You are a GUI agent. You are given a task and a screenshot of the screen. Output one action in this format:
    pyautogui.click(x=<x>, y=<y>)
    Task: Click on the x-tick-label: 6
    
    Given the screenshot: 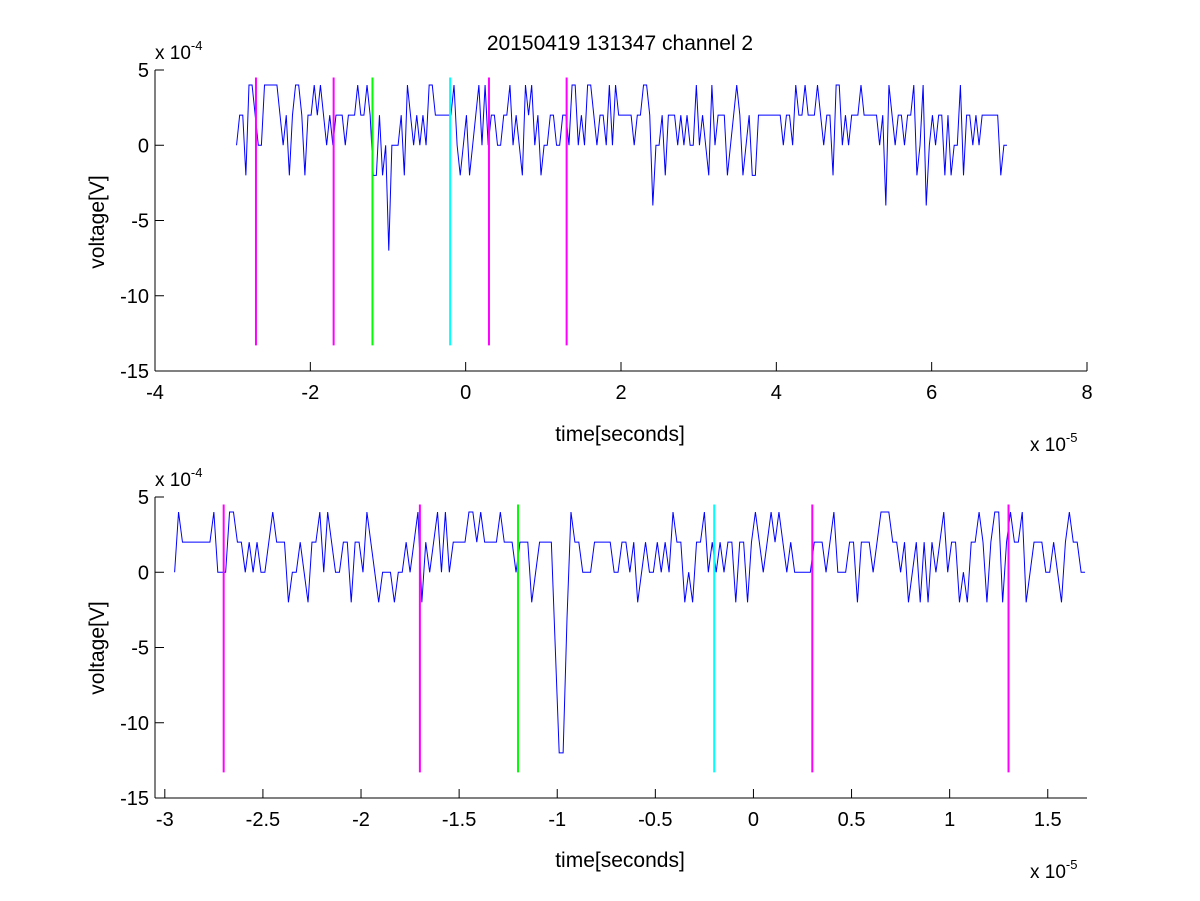 What is the action you would take?
    pyautogui.click(x=931, y=393)
    